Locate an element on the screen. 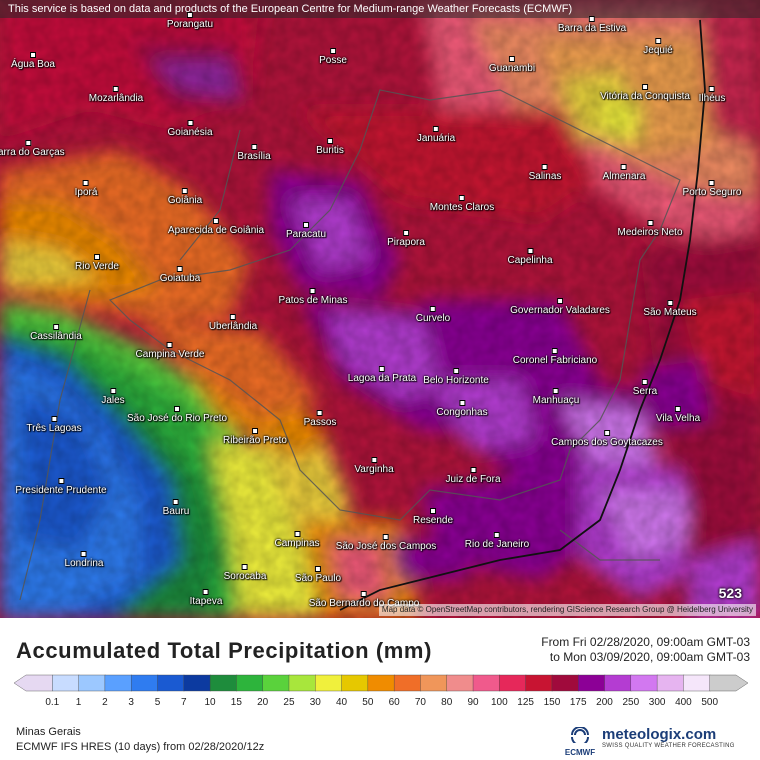 The width and height of the screenshot is (760, 760). city-name: Presidente Prudente is located at coordinates (61, 490).